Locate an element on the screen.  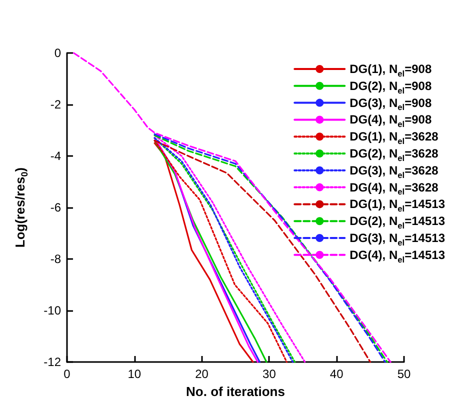
y-tick-label: -8 is located at coordinates (56, 259).